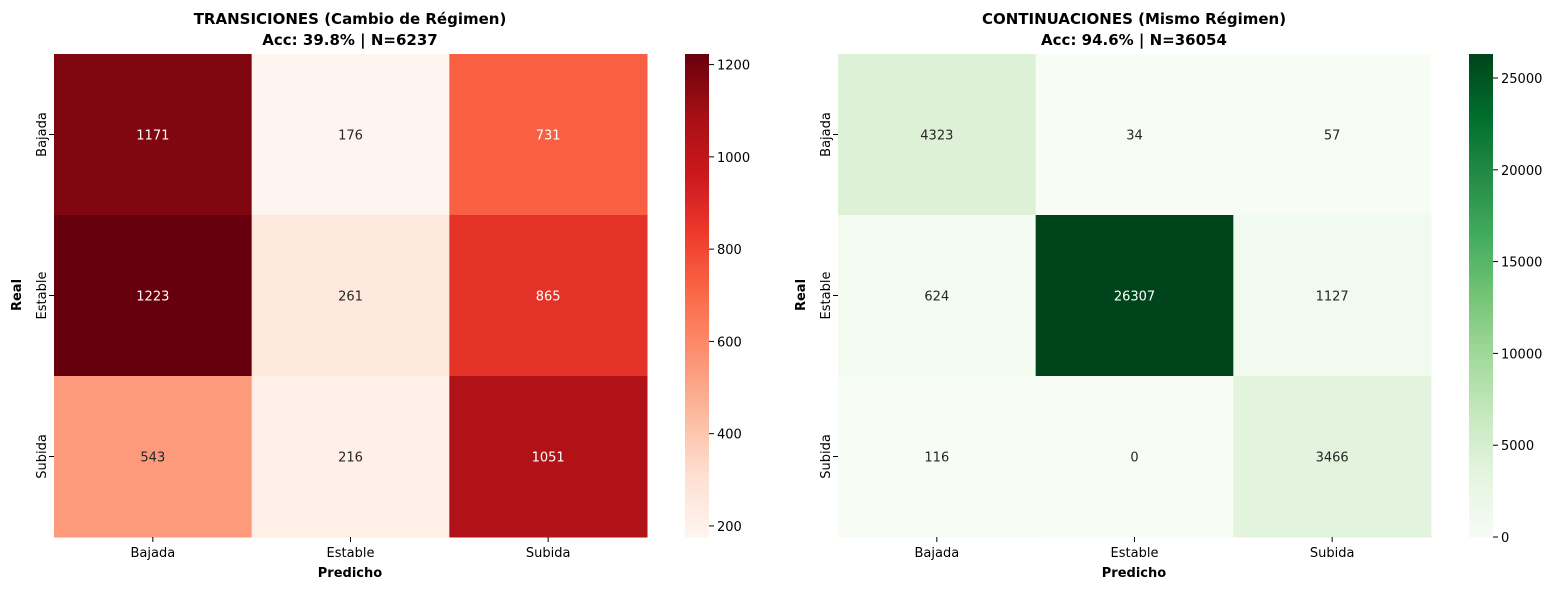 The height and width of the screenshot is (590, 1556). I want to click on chart-title: CONTINUACIONES (Mismo Régimen), so click(1134, 19).